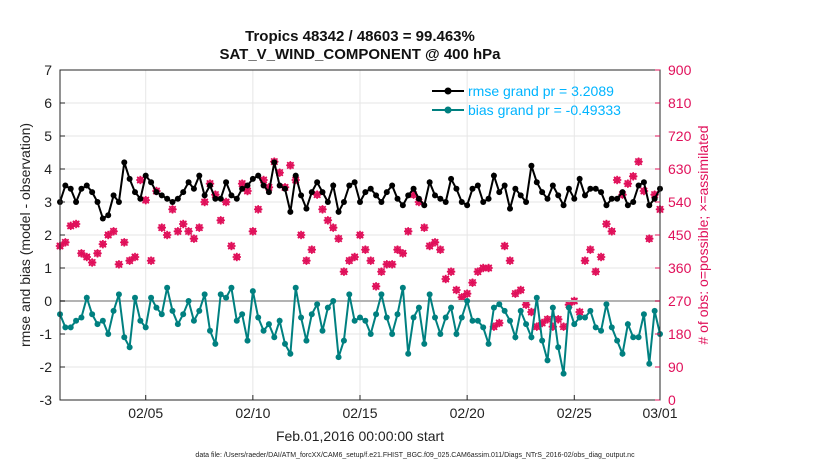 This screenshot has height=470, width=830. I want to click on x-tick-label: 02/10, so click(252, 413).